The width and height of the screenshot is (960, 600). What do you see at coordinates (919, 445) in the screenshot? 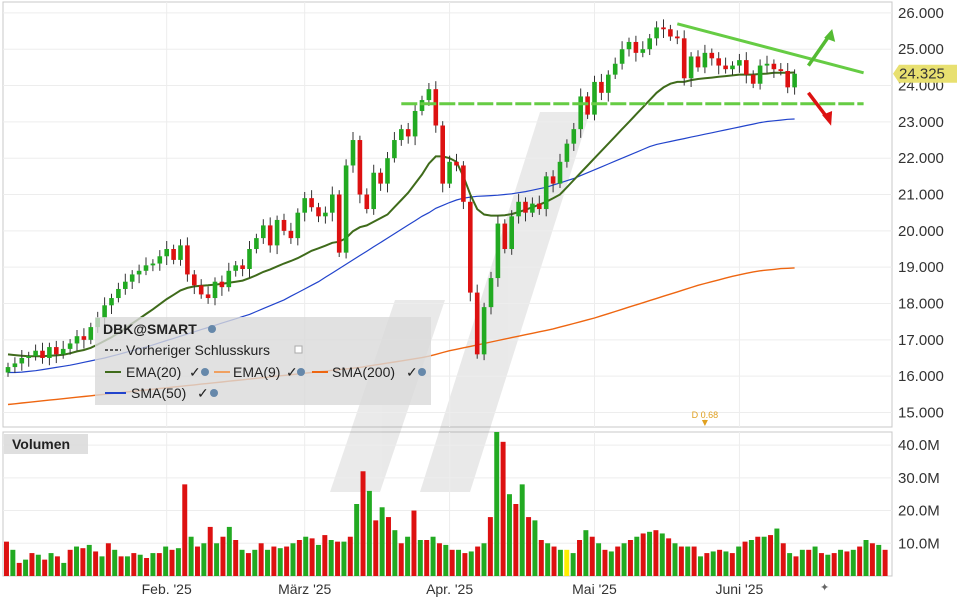
I see `volume-tick-label: 40.0M` at bounding box center [919, 445].